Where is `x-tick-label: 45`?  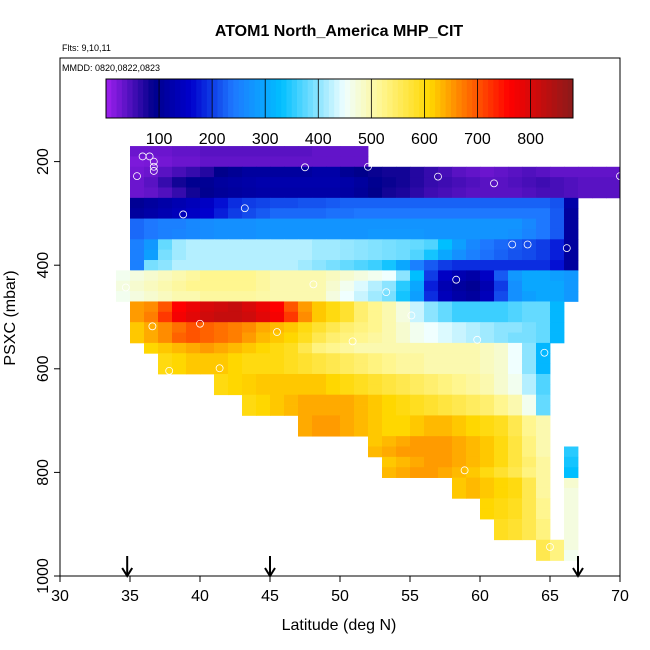 x-tick-label: 45 is located at coordinates (270, 596).